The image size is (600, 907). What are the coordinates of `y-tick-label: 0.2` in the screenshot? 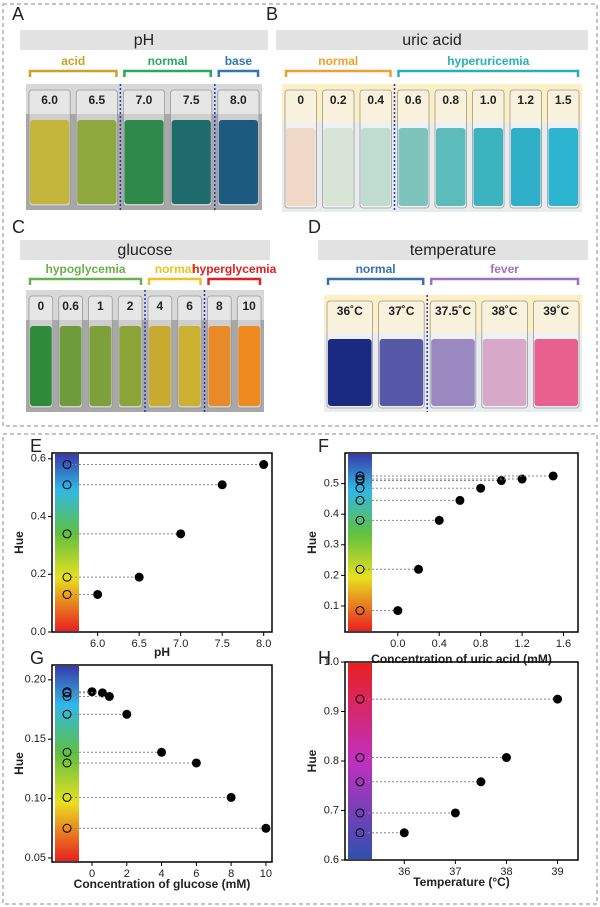 It's located at (331, 575).